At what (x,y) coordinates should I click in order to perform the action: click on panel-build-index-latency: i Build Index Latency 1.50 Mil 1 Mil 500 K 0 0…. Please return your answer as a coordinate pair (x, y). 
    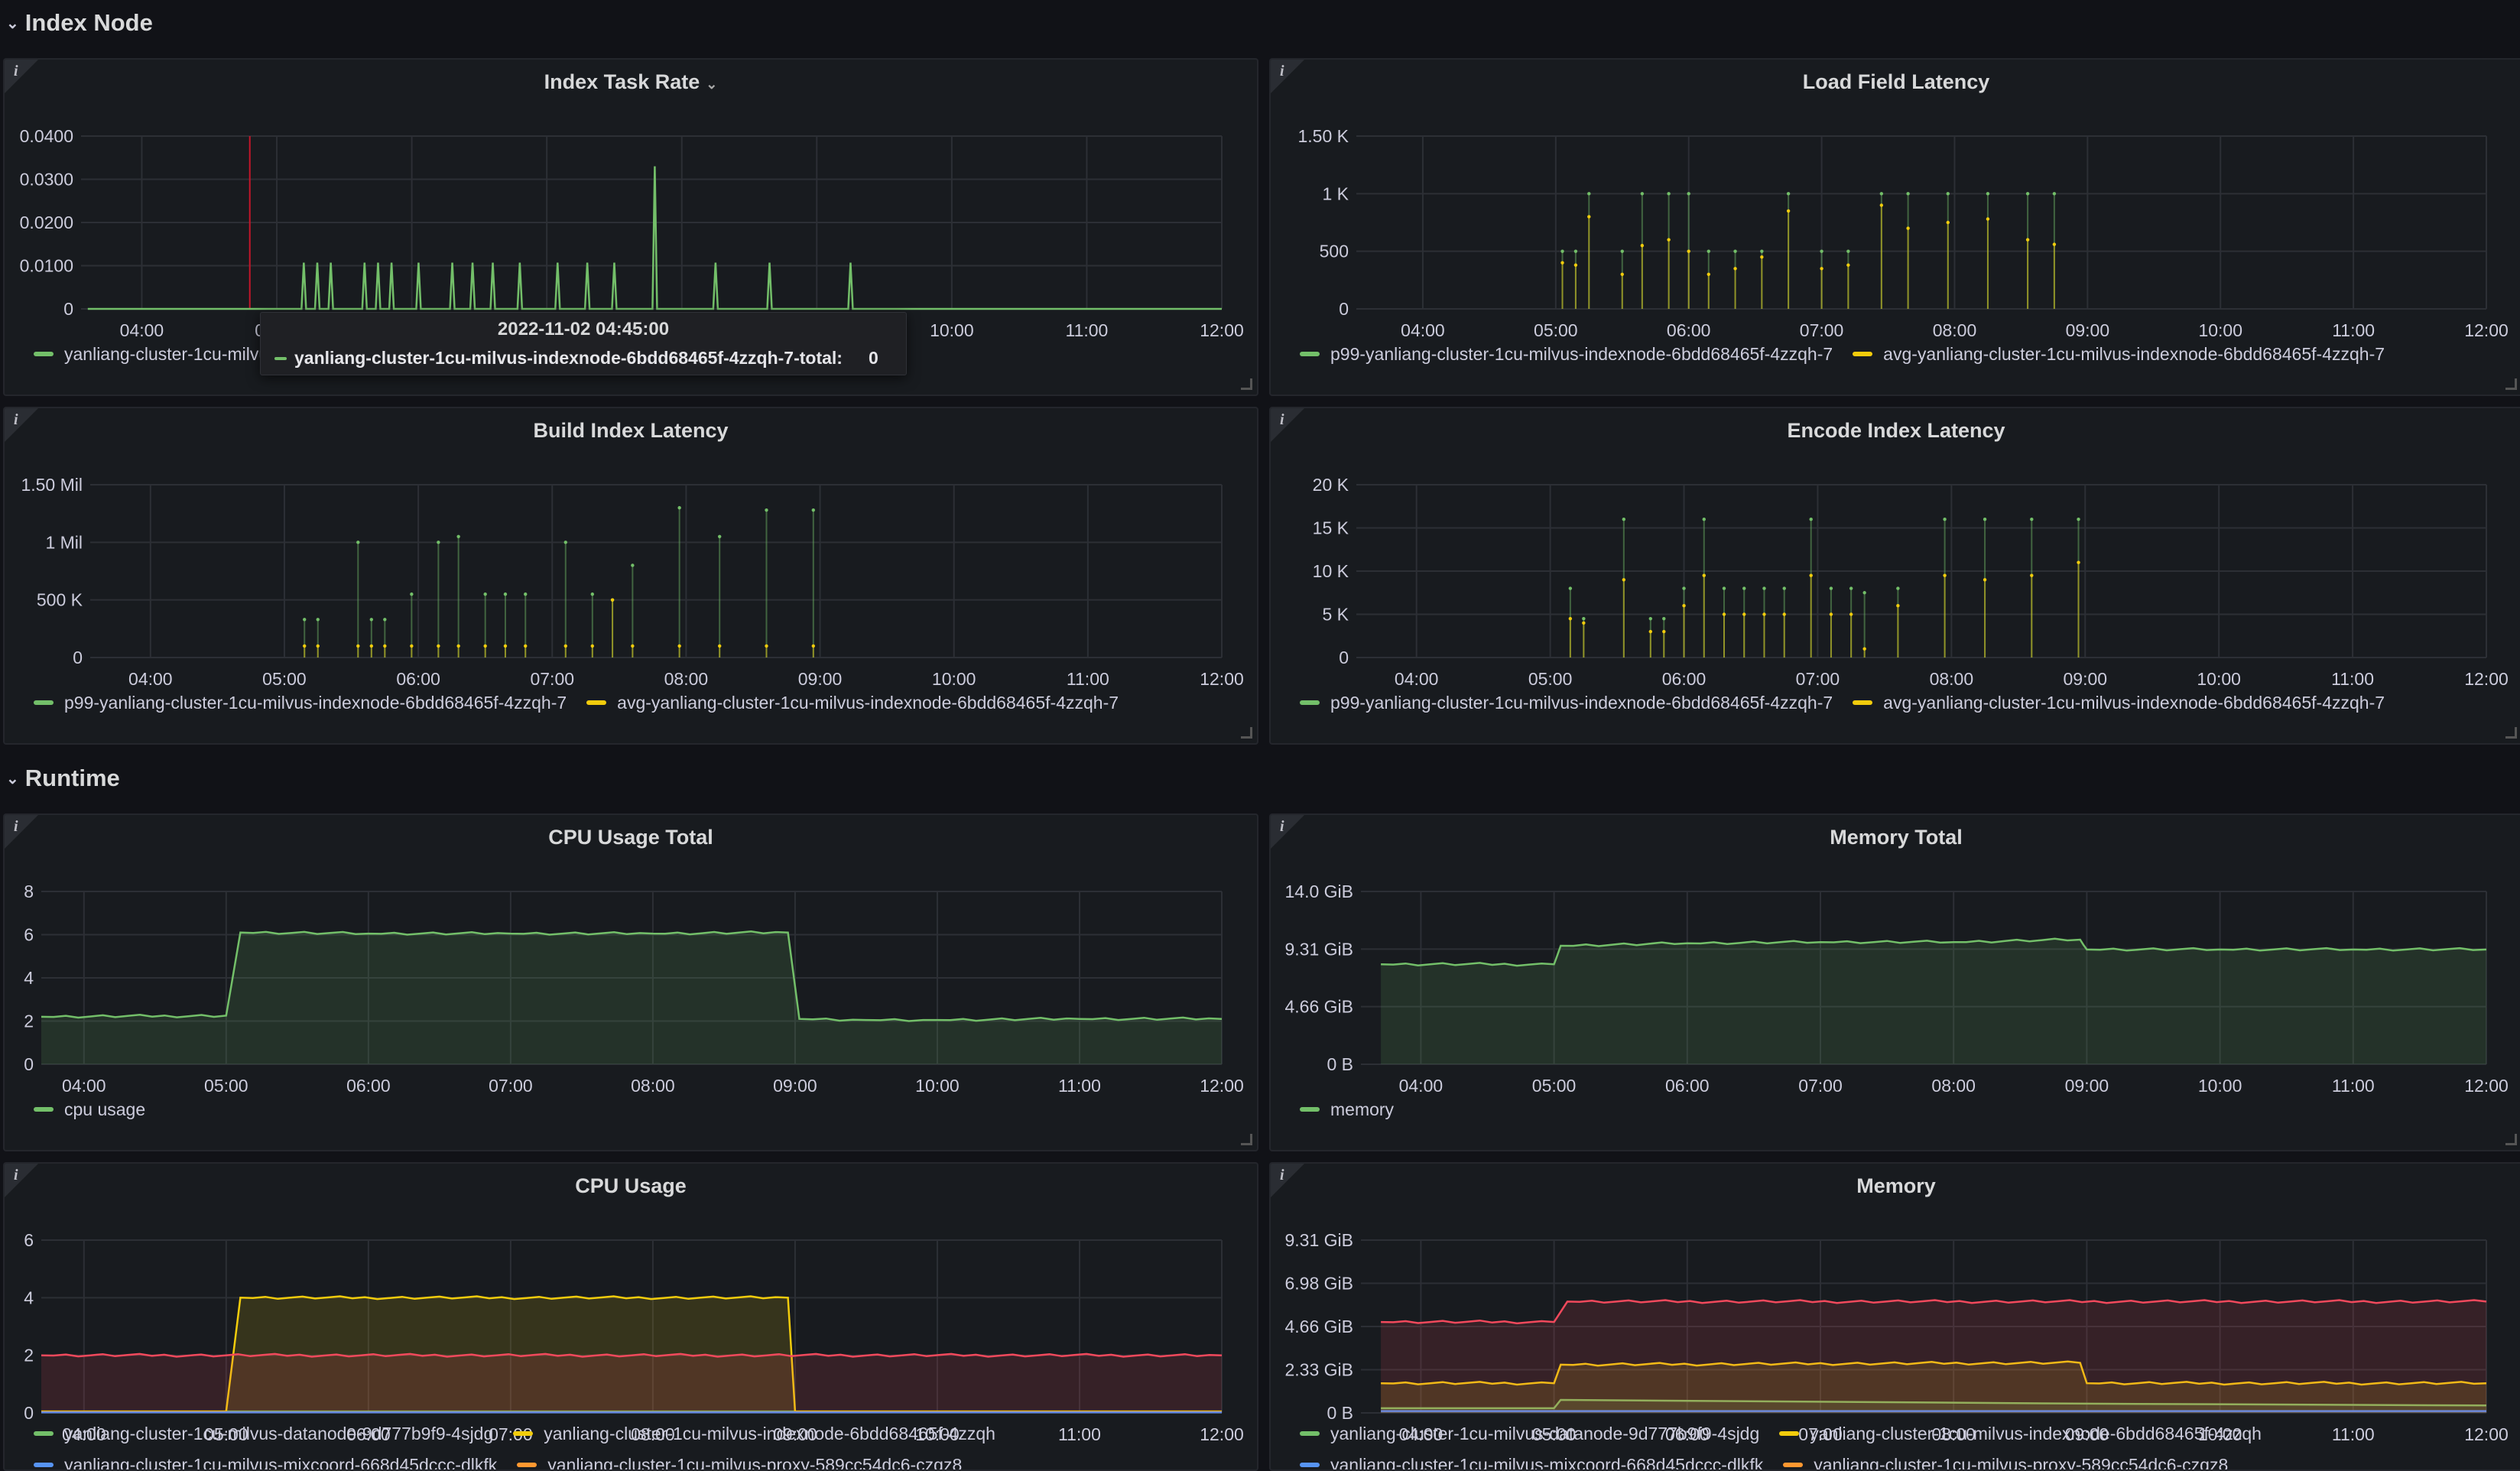
    Looking at the image, I should click on (630, 576).